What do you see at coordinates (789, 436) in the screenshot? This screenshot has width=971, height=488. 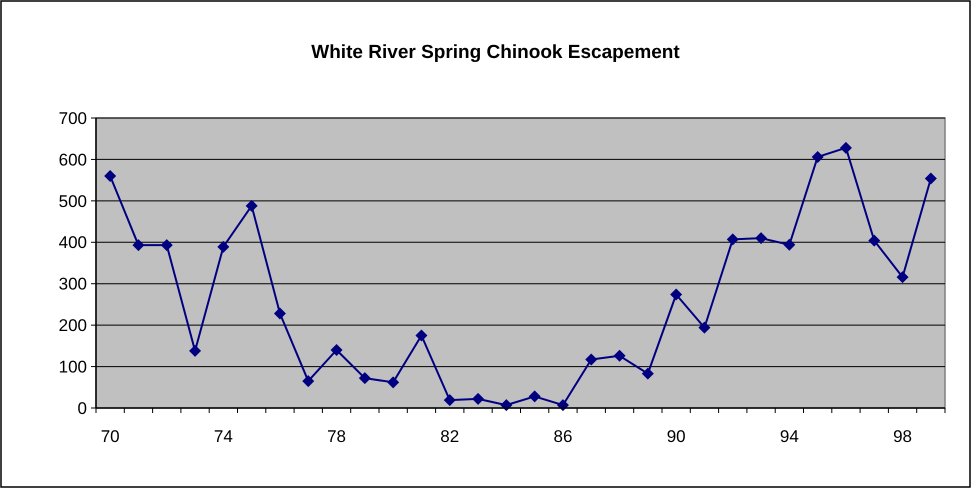 I see `x-tick-label: 94` at bounding box center [789, 436].